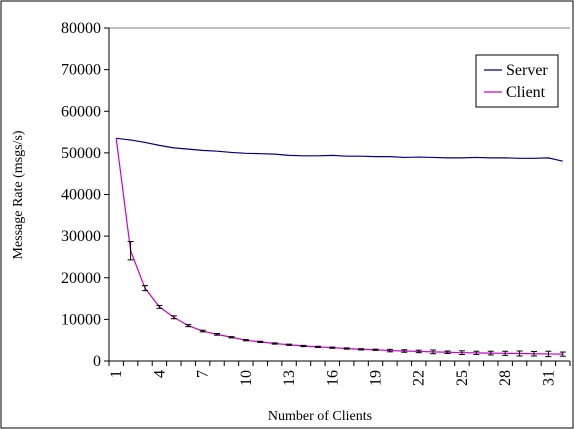 The width and height of the screenshot is (574, 429). Describe the element at coordinates (81, 319) in the screenshot. I see `y-tick-label: 10000` at that location.